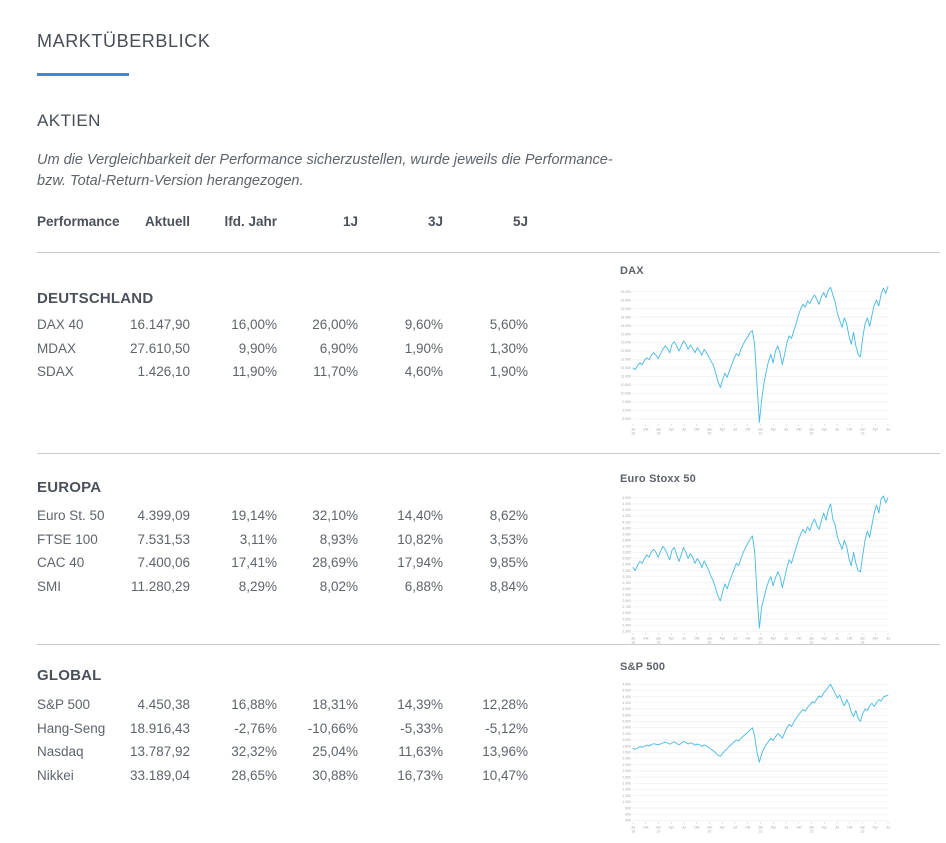  I want to click on value-1j: 18,31%, so click(335, 704).